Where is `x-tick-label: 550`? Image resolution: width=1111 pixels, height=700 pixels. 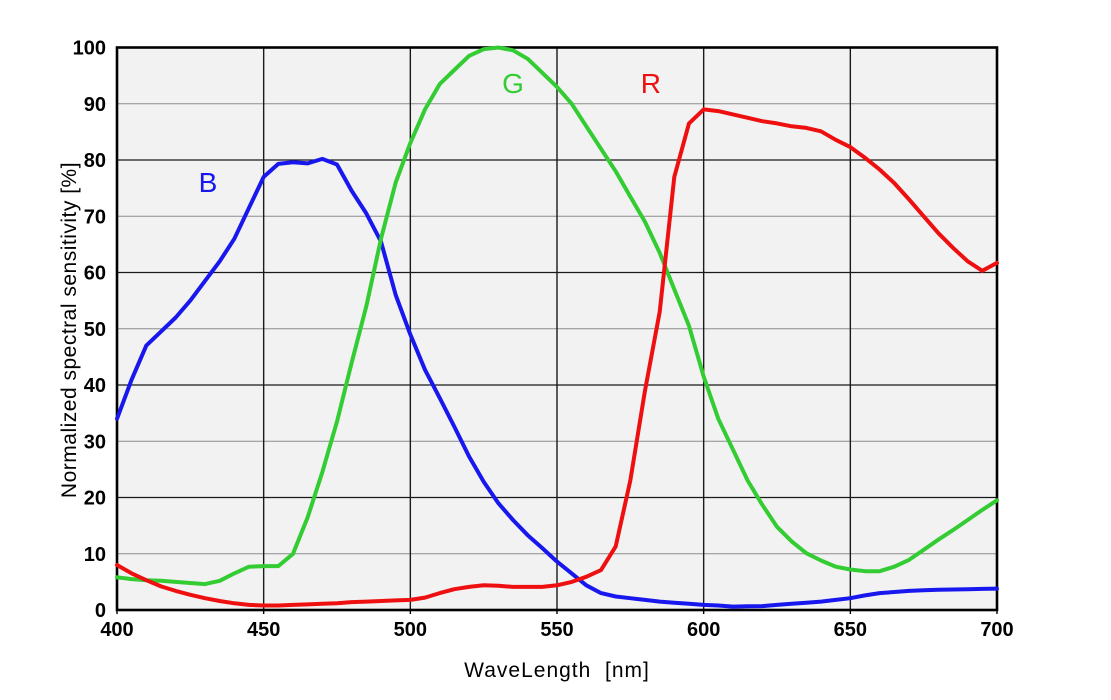
x-tick-label: 550 is located at coordinates (556, 630).